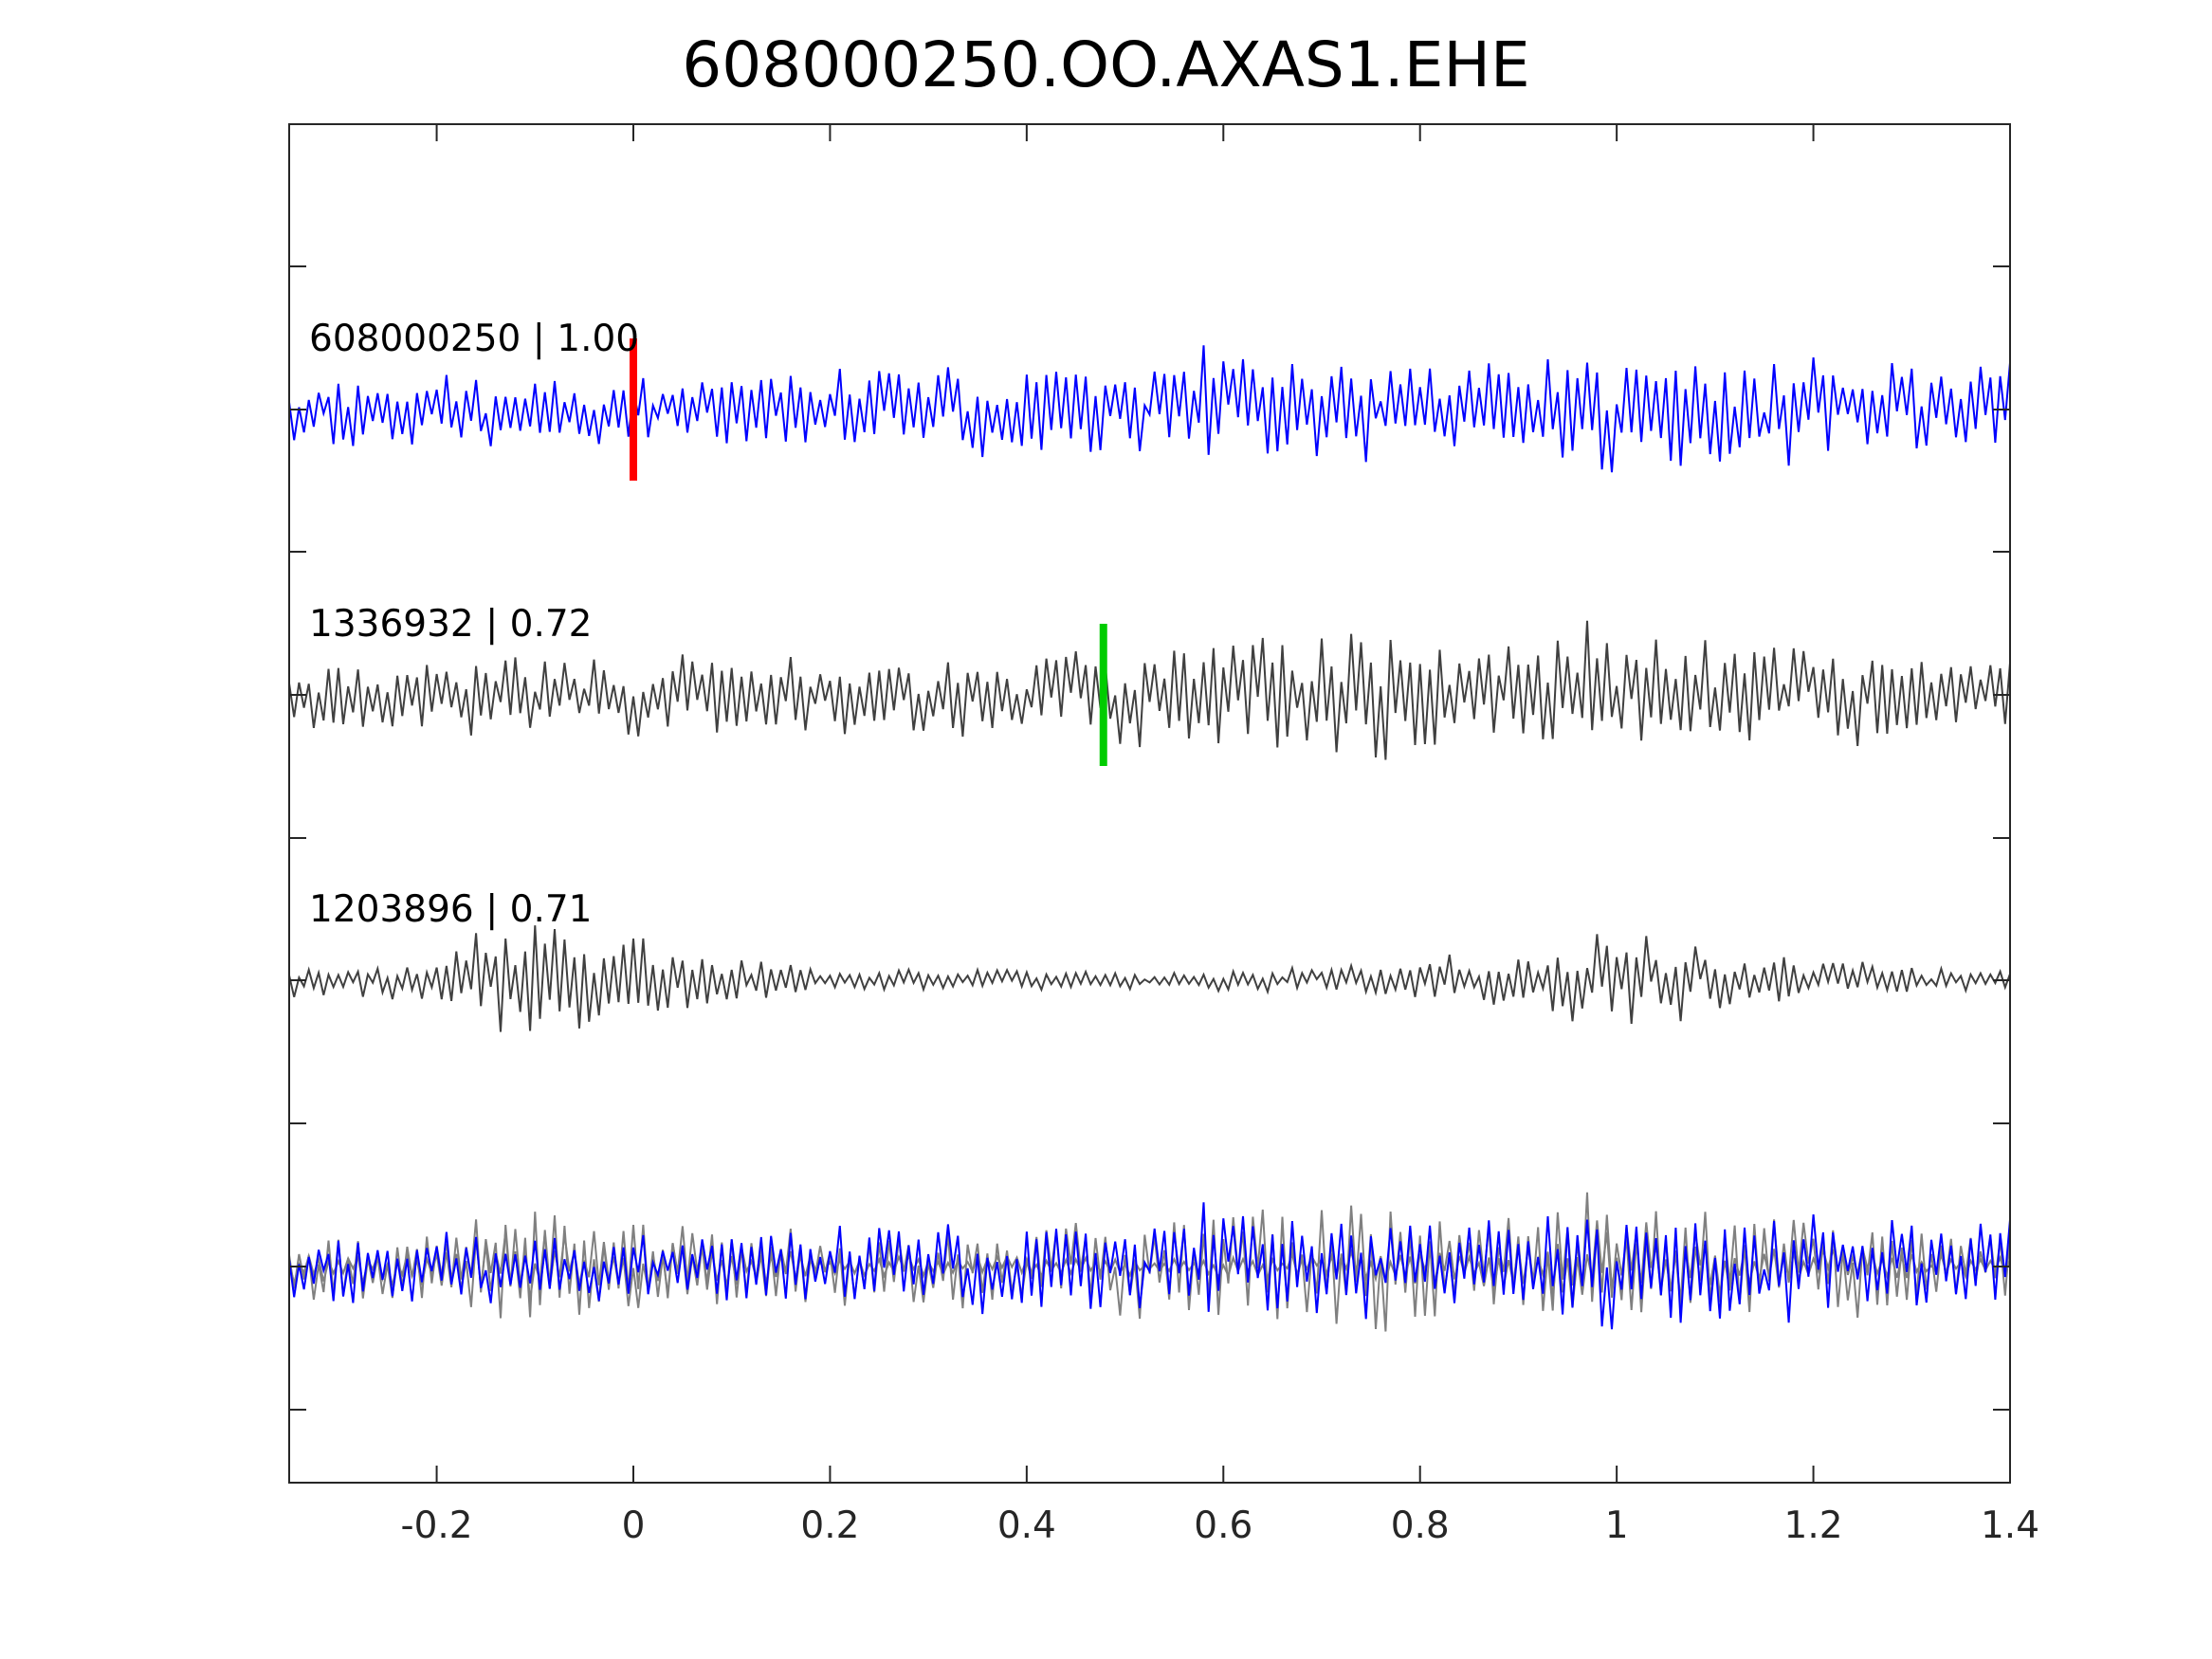 The height and width of the screenshot is (1659, 2212). Describe the element at coordinates (450, 909) in the screenshot. I see `trace-label-2: 1203896 | 0.71` at that location.